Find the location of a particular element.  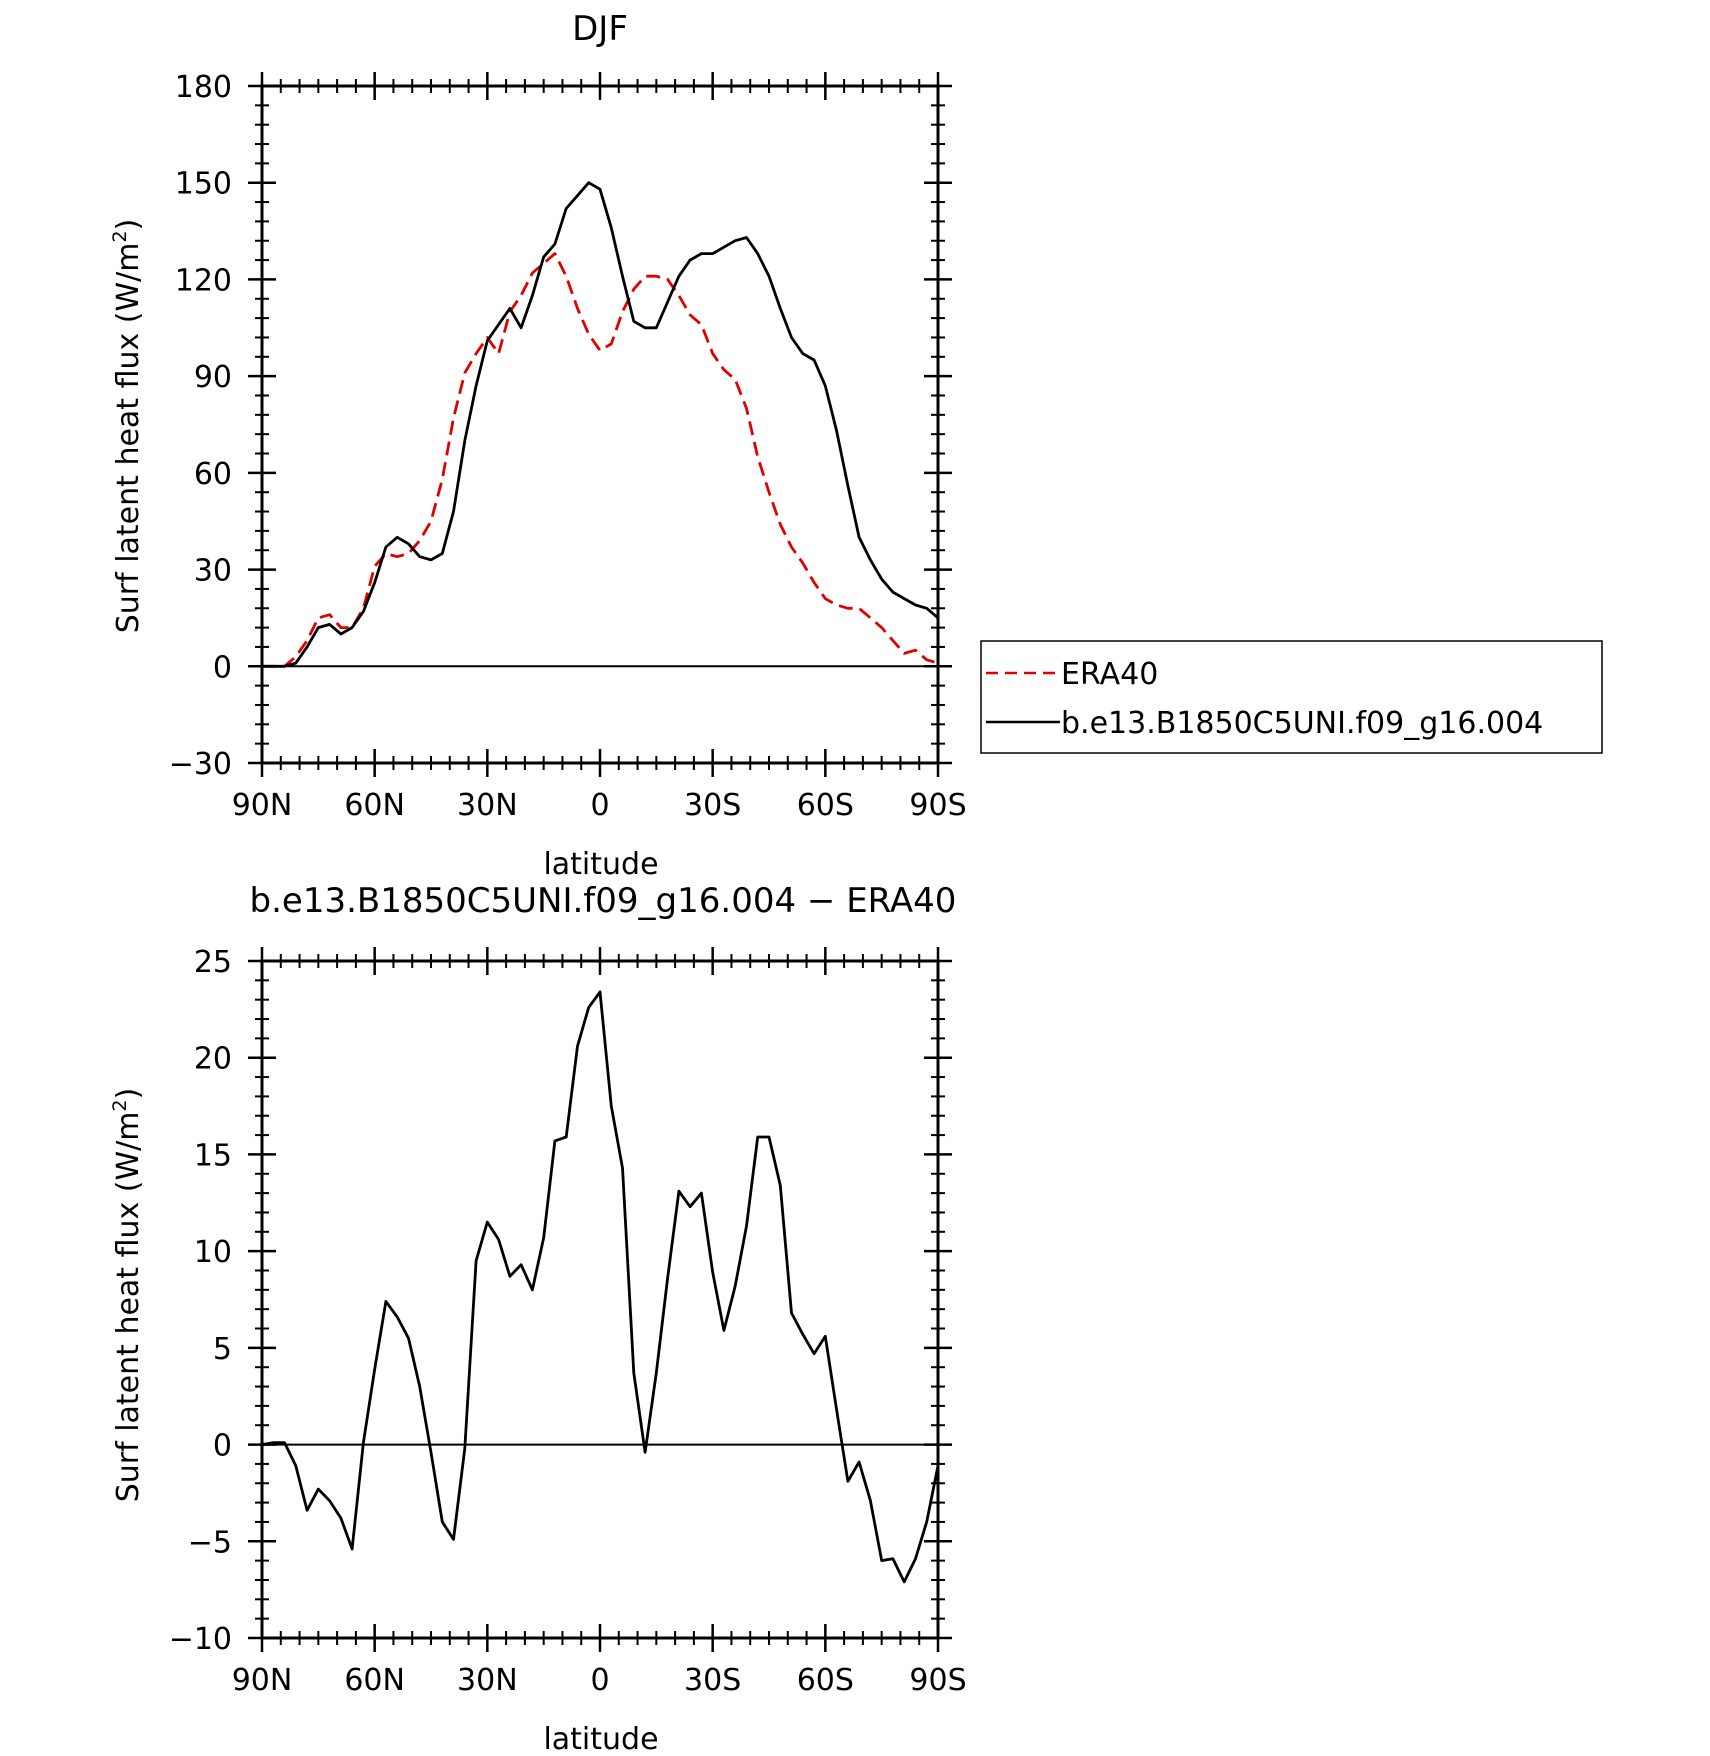

bottom-panel-y-tick-label: 15 is located at coordinates (213, 1155).